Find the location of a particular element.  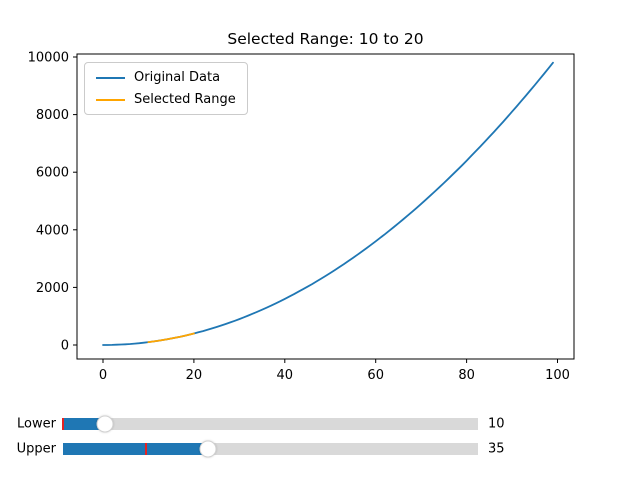

legend-label-selected: Selected Range is located at coordinates (185, 99).